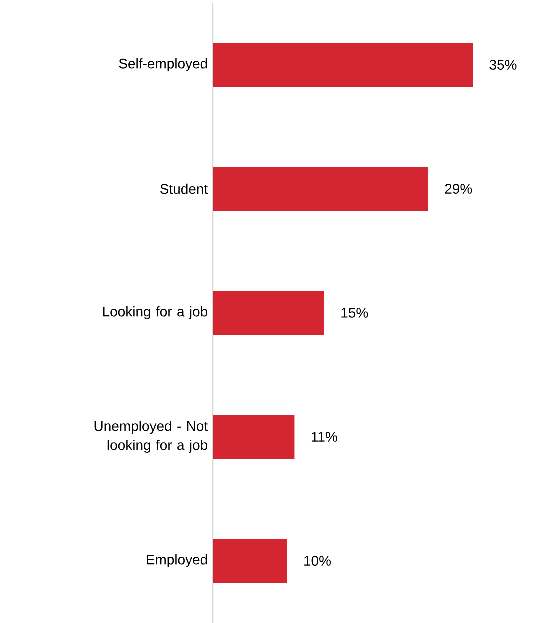 The height and width of the screenshot is (623, 533). Describe the element at coordinates (355, 313) in the screenshot. I see `data-label: 15%` at that location.